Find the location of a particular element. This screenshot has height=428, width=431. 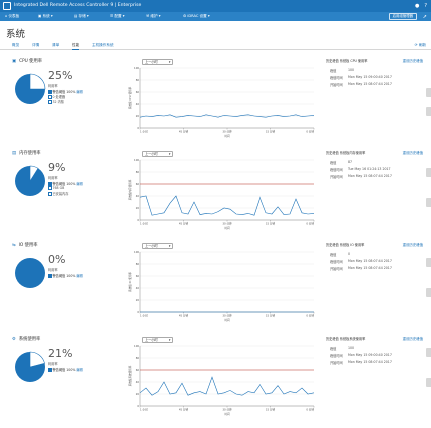

tab-overview: 概览 is located at coordinates (16, 44).